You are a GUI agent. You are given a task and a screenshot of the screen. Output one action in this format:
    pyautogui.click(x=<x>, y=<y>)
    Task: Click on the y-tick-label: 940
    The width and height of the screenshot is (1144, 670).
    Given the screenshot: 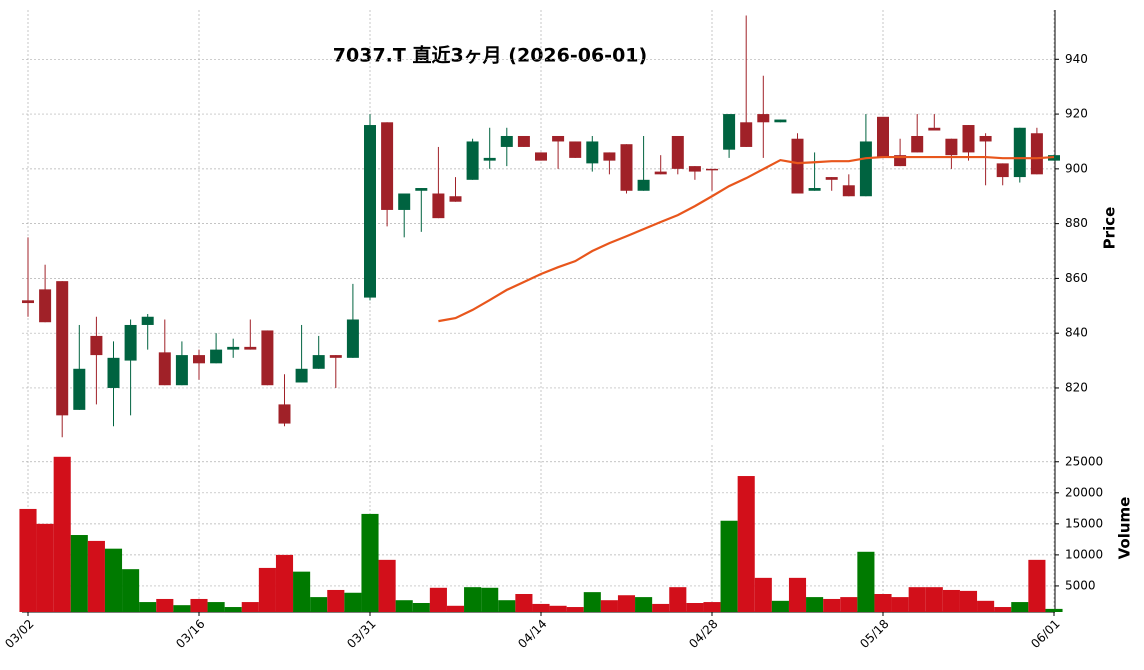 What is the action you would take?
    pyautogui.click(x=1076, y=59)
    